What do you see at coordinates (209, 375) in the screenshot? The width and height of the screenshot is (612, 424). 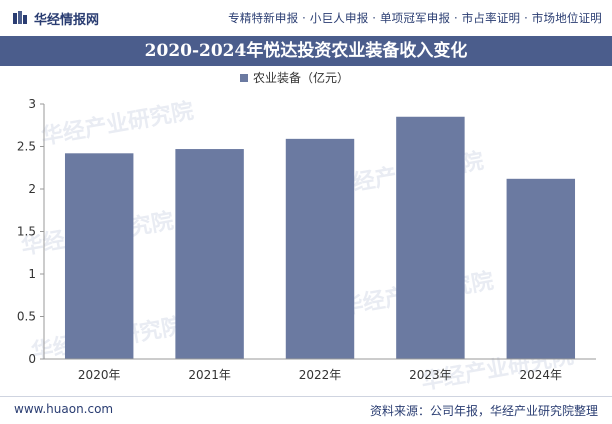 I see `x-tick-label: 2021年` at bounding box center [209, 375].